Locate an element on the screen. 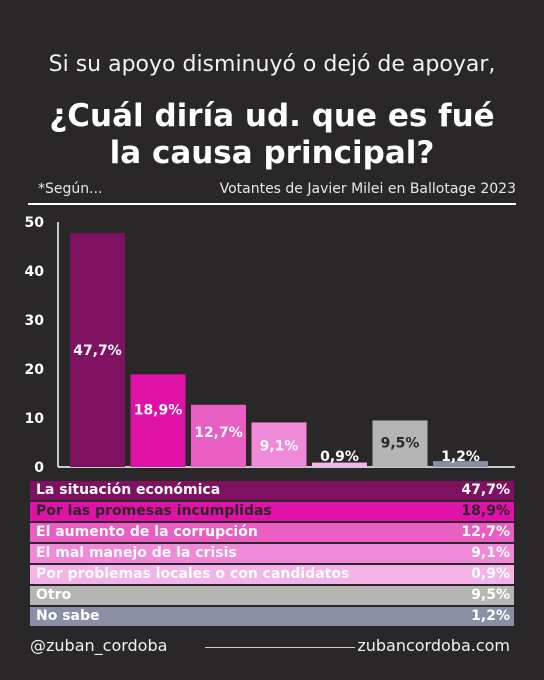 The image size is (544, 680). title-line-2: la causa principal? is located at coordinates (272, 153).